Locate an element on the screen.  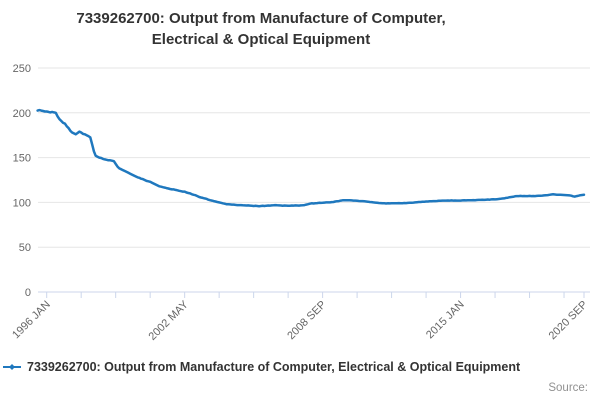
x-tick-label: 1996 JAN is located at coordinates (31, 320).